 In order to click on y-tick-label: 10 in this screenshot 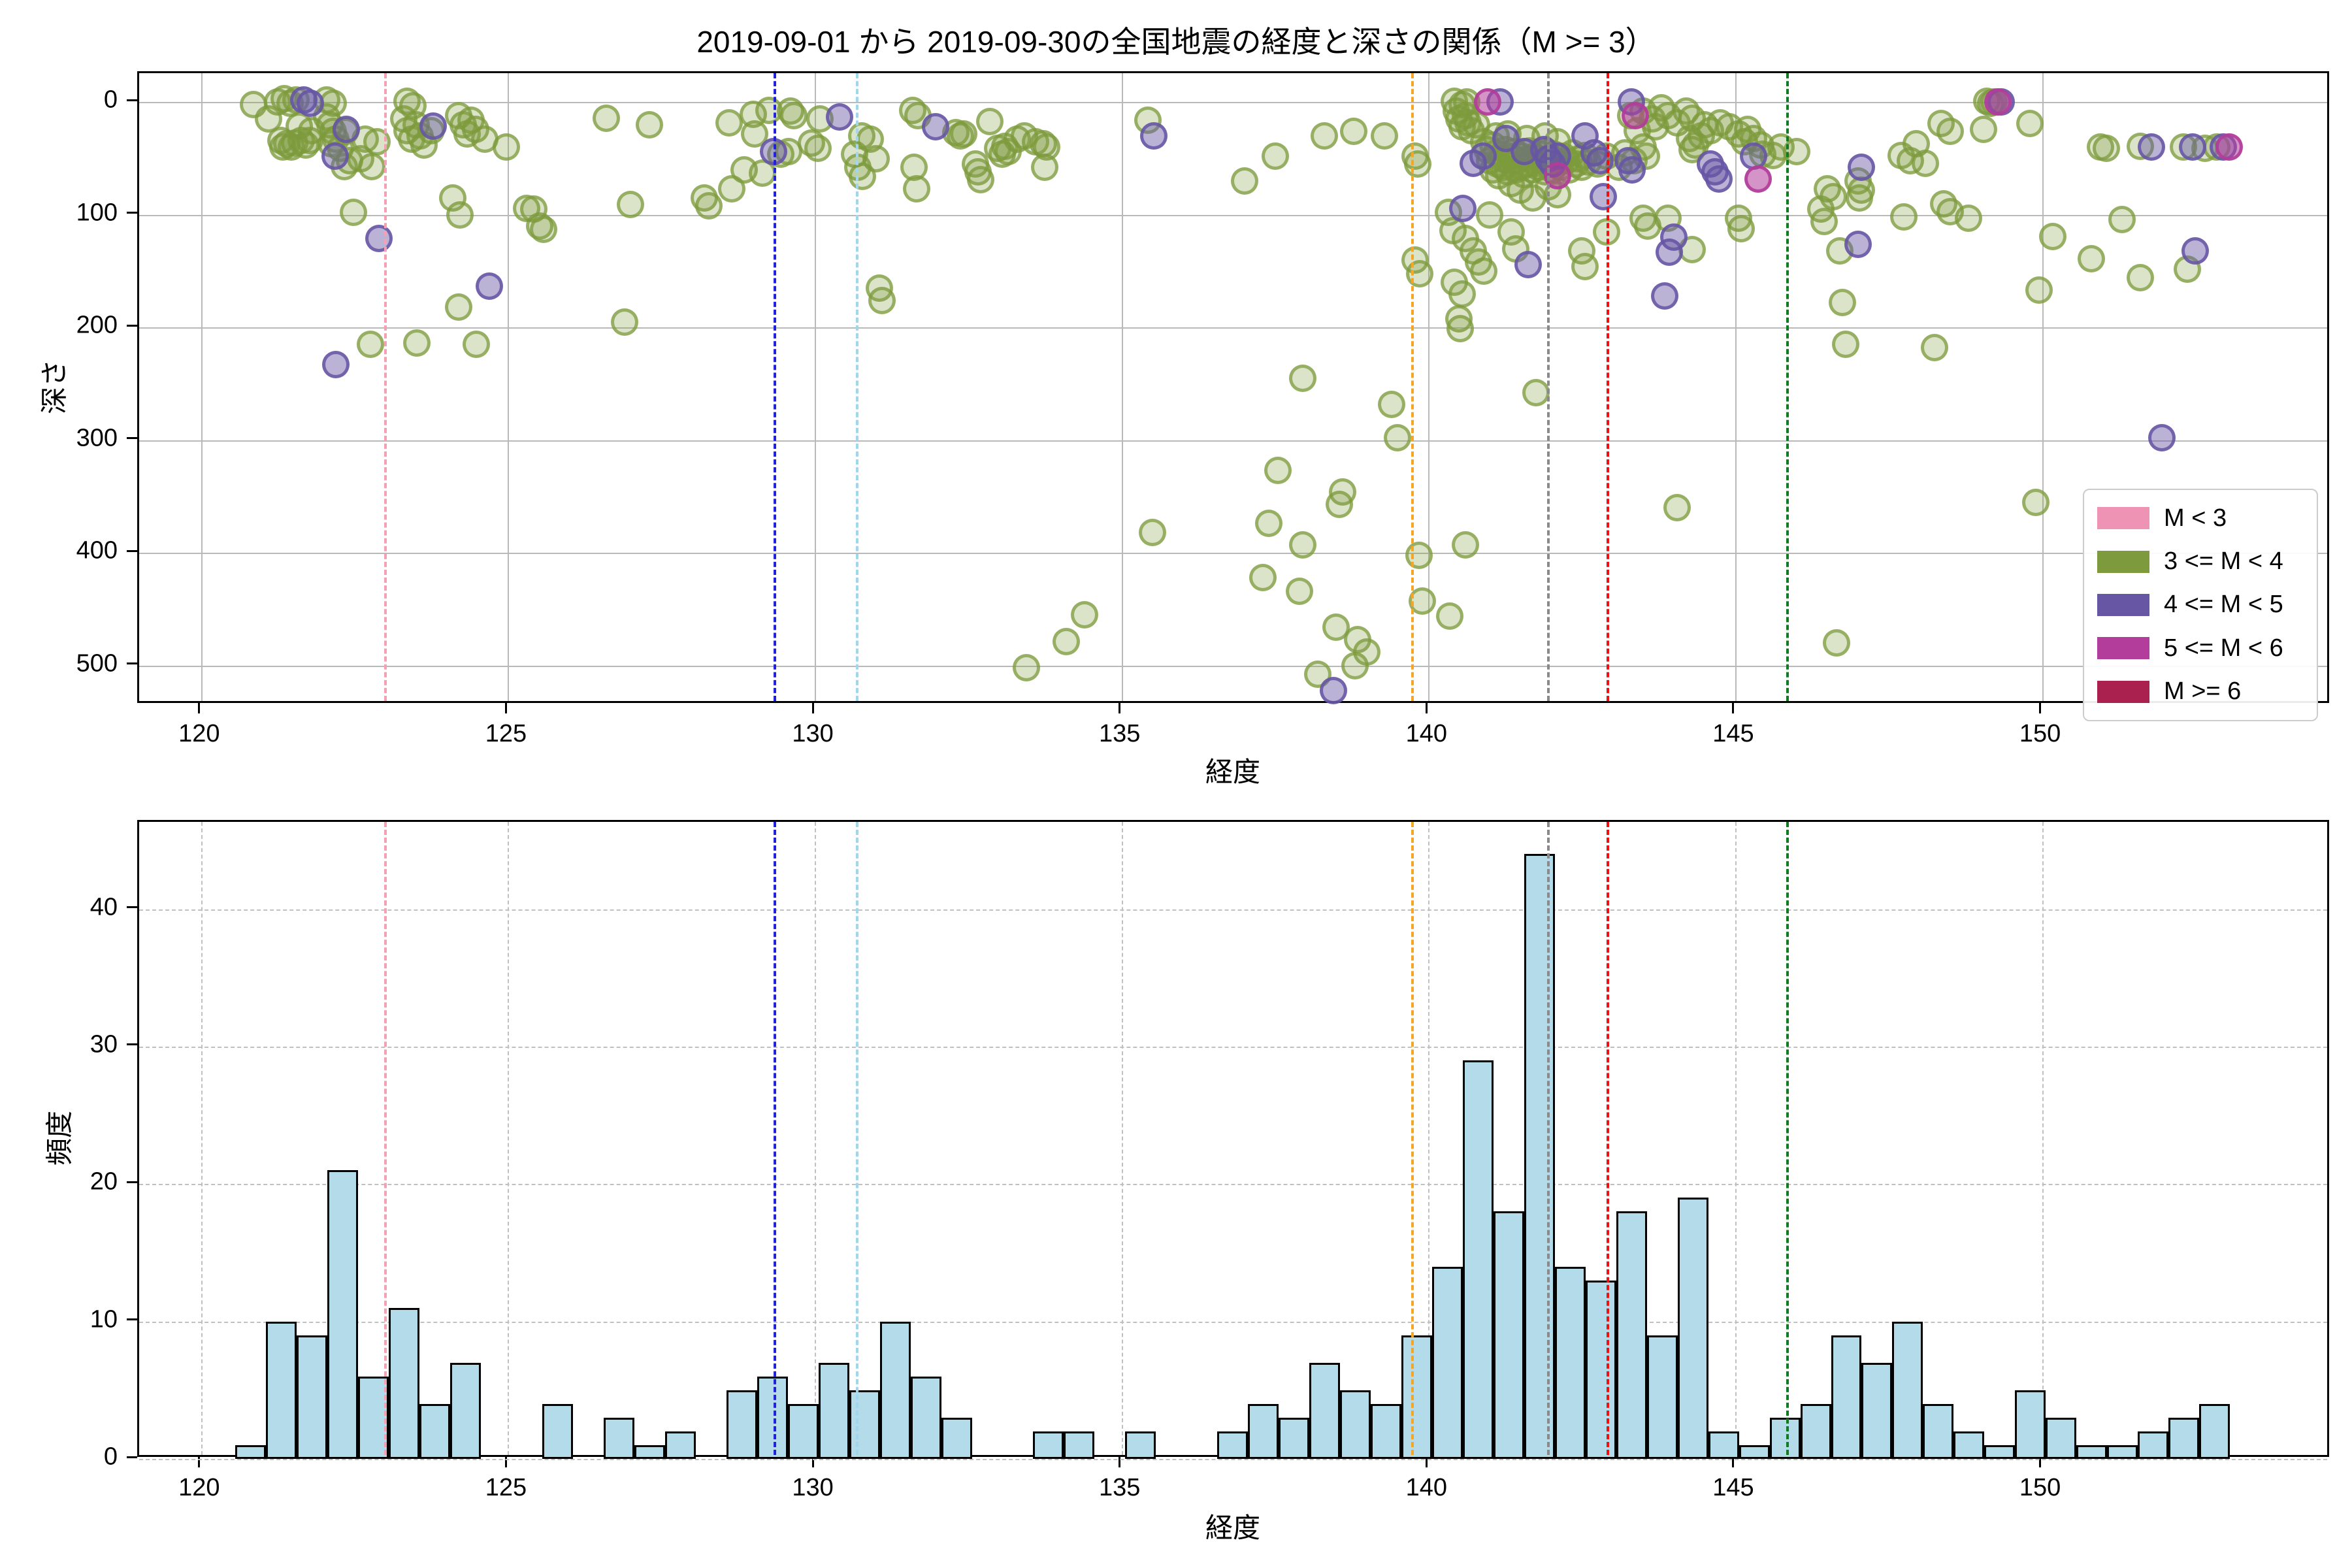, I will do `click(104, 1319)`.